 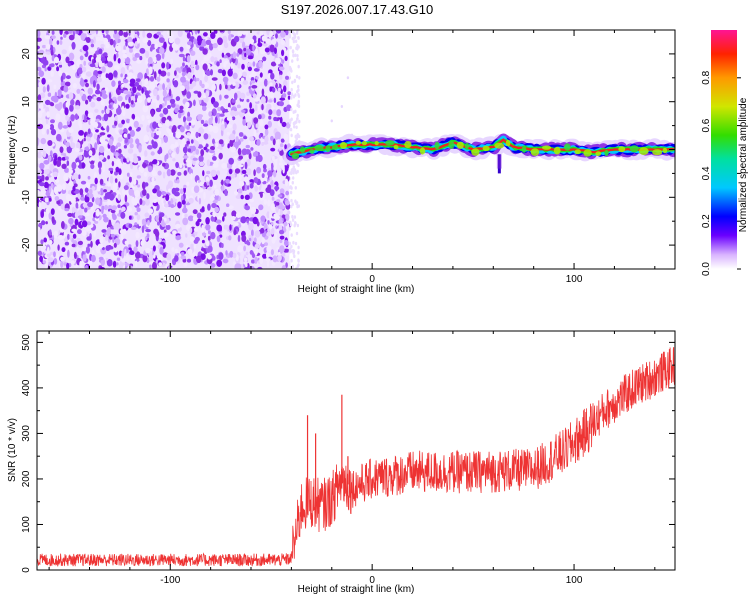 What do you see at coordinates (342, 106) in the screenshot?
I see `signal-speck` at bounding box center [342, 106].